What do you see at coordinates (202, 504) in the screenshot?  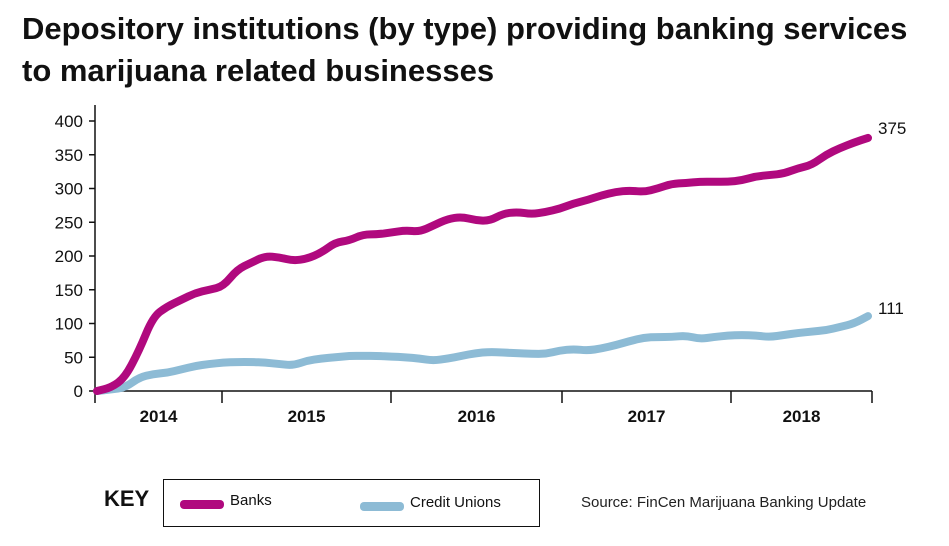 I see `legend-swatch-banks` at bounding box center [202, 504].